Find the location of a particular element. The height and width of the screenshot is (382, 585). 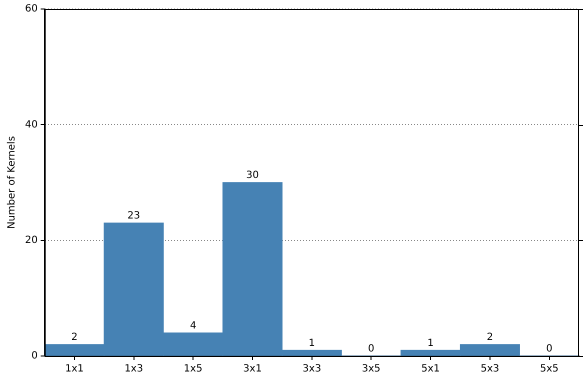

y-tick-label: 60 is located at coordinates (31, 9).